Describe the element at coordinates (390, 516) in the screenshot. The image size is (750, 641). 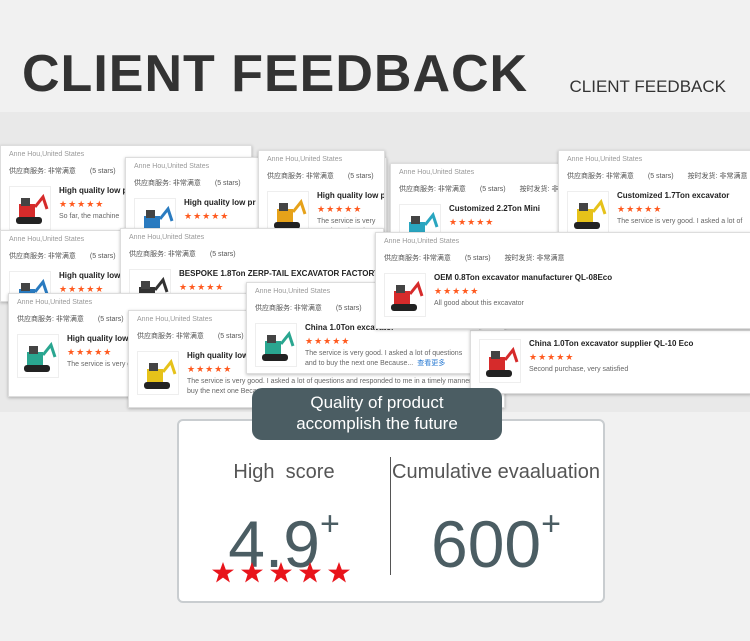
I see `divider` at that location.